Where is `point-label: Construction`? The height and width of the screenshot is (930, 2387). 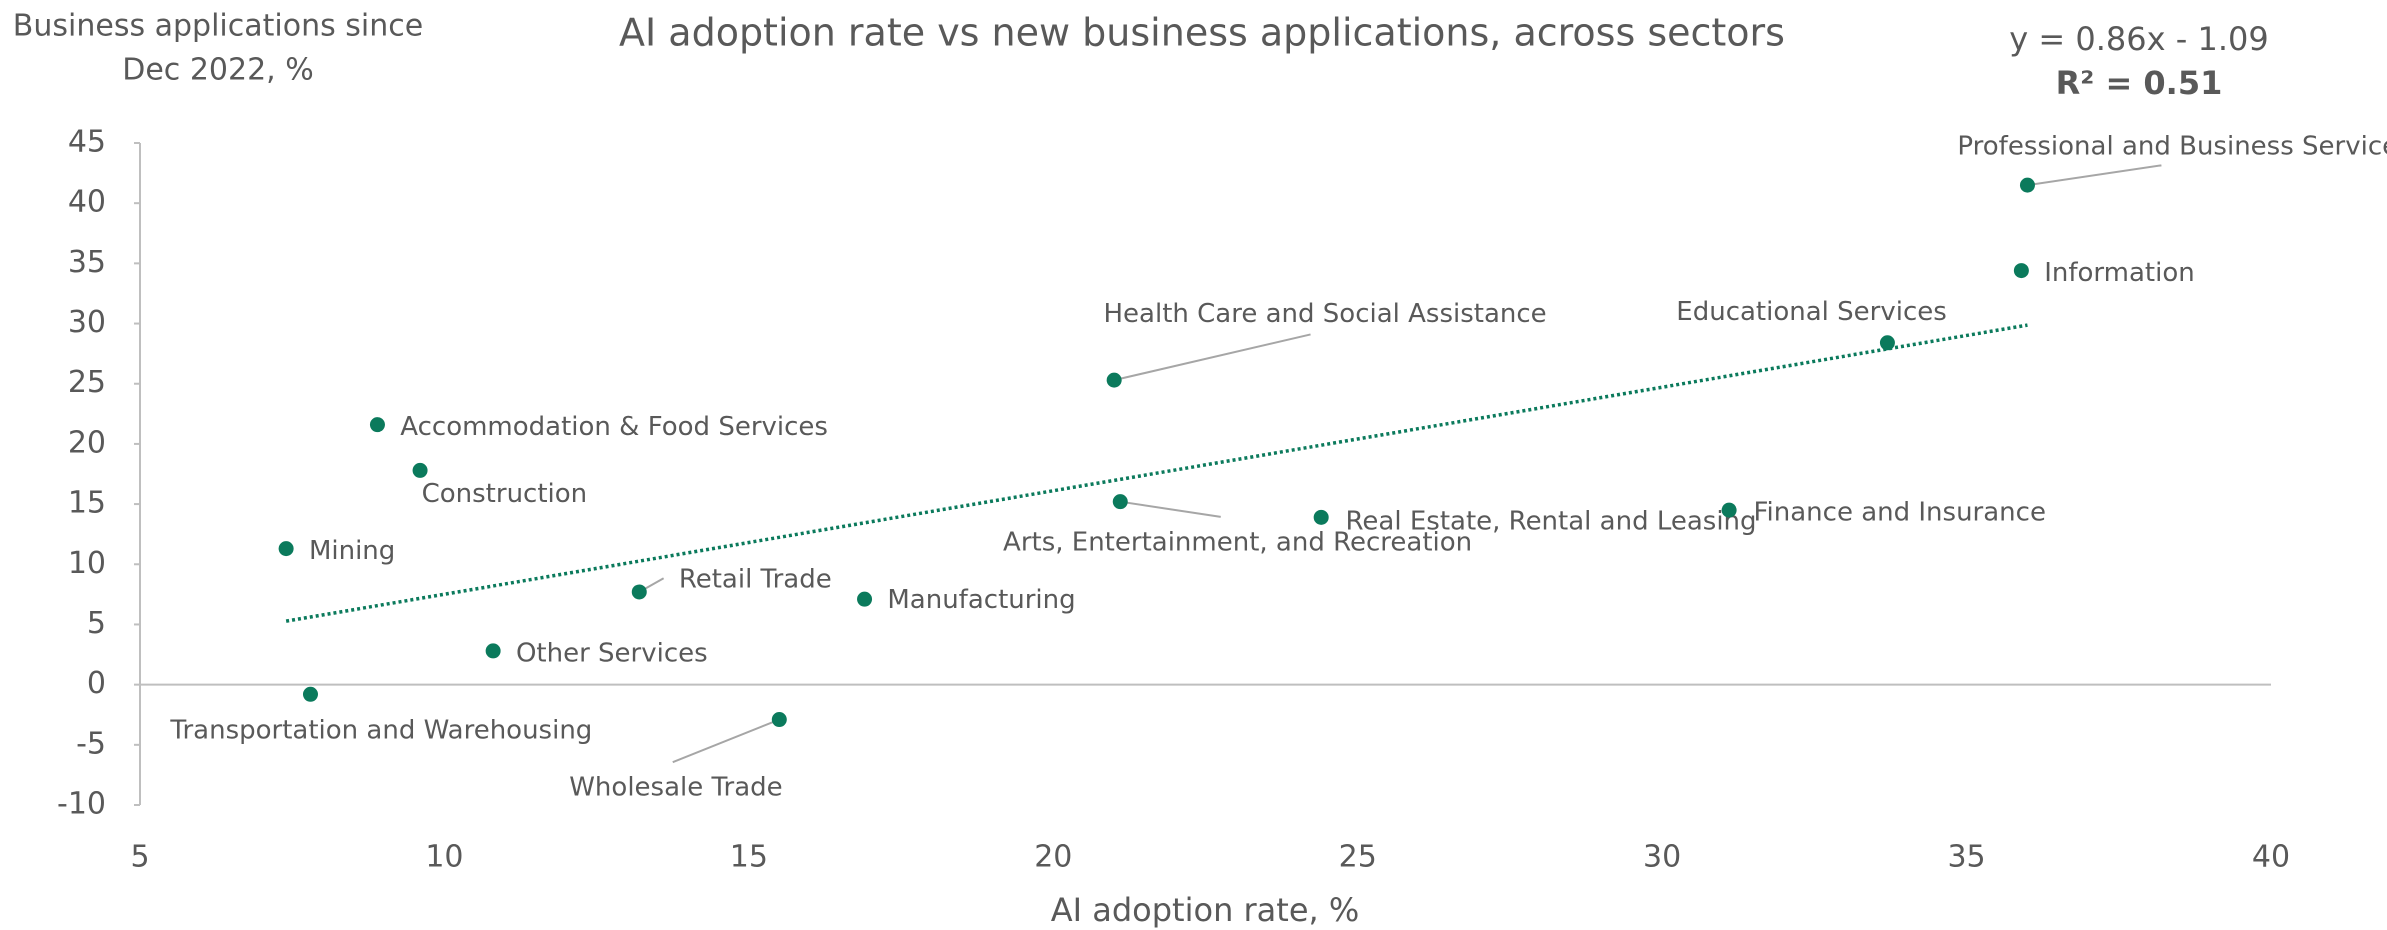
point-label: Construction is located at coordinates (505, 494).